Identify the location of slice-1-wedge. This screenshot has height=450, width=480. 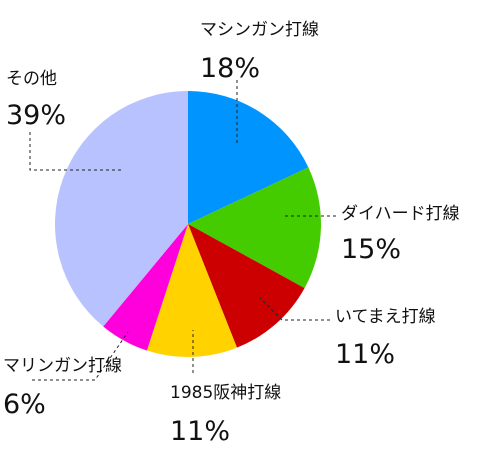
(248, 157).